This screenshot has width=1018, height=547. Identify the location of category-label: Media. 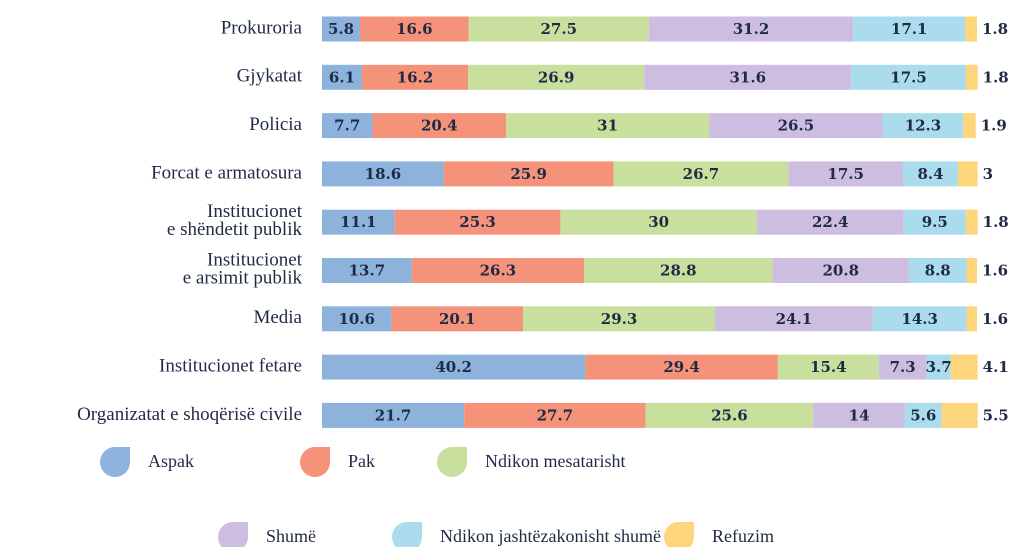
(277, 317).